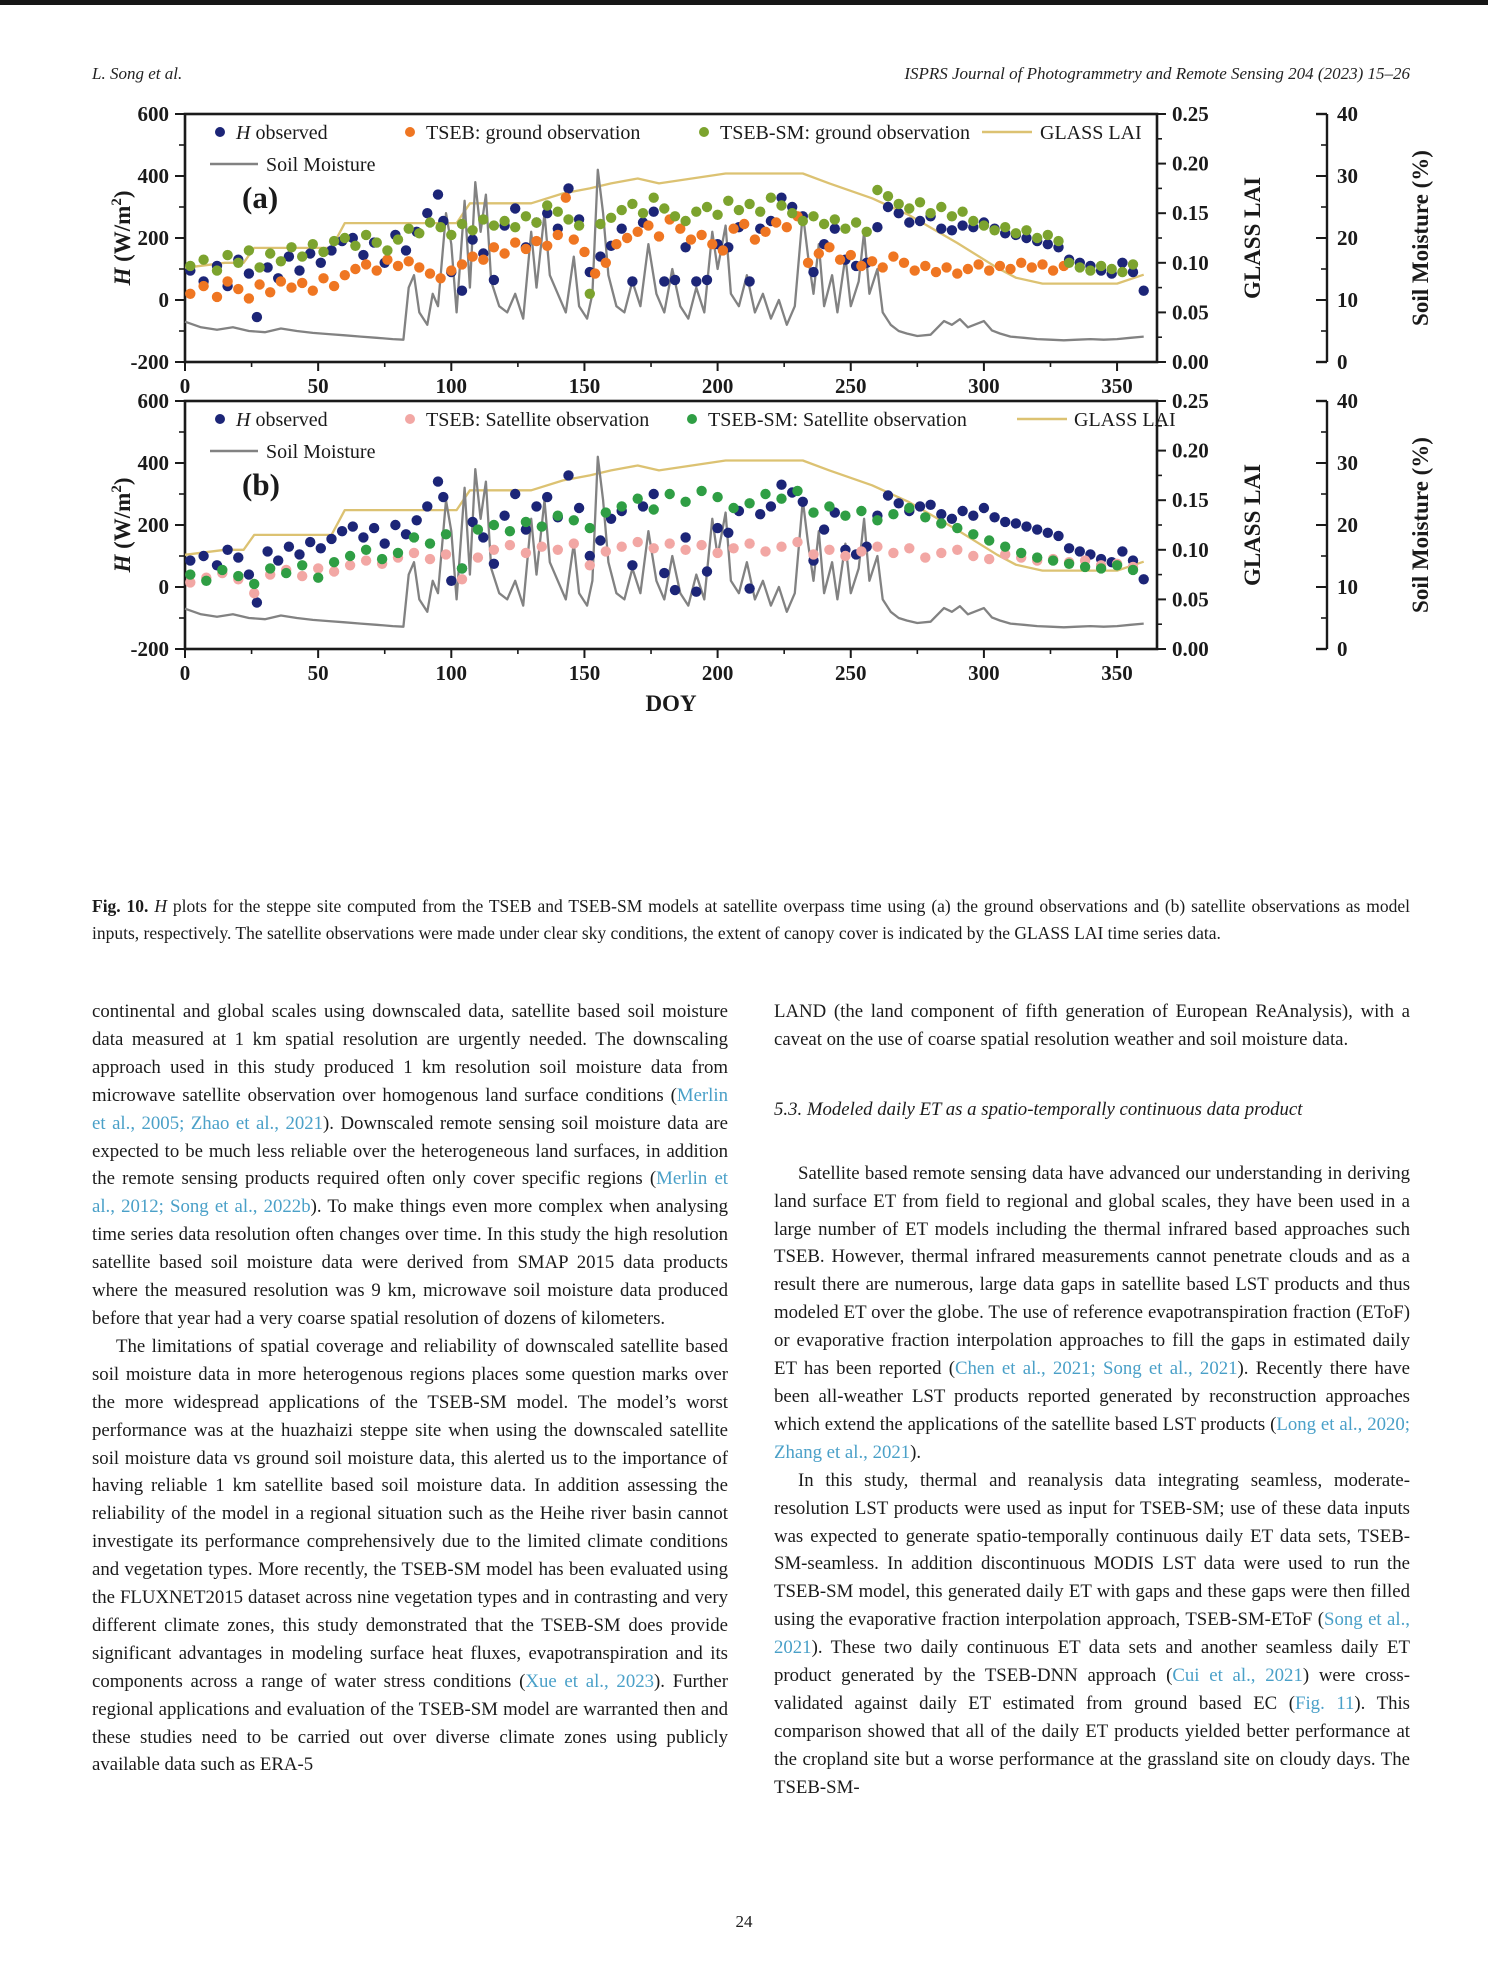 This screenshot has height=1984, width=1488. What do you see at coordinates (1237, 1676) in the screenshot?
I see `citation-link: Cui et al., 2021` at bounding box center [1237, 1676].